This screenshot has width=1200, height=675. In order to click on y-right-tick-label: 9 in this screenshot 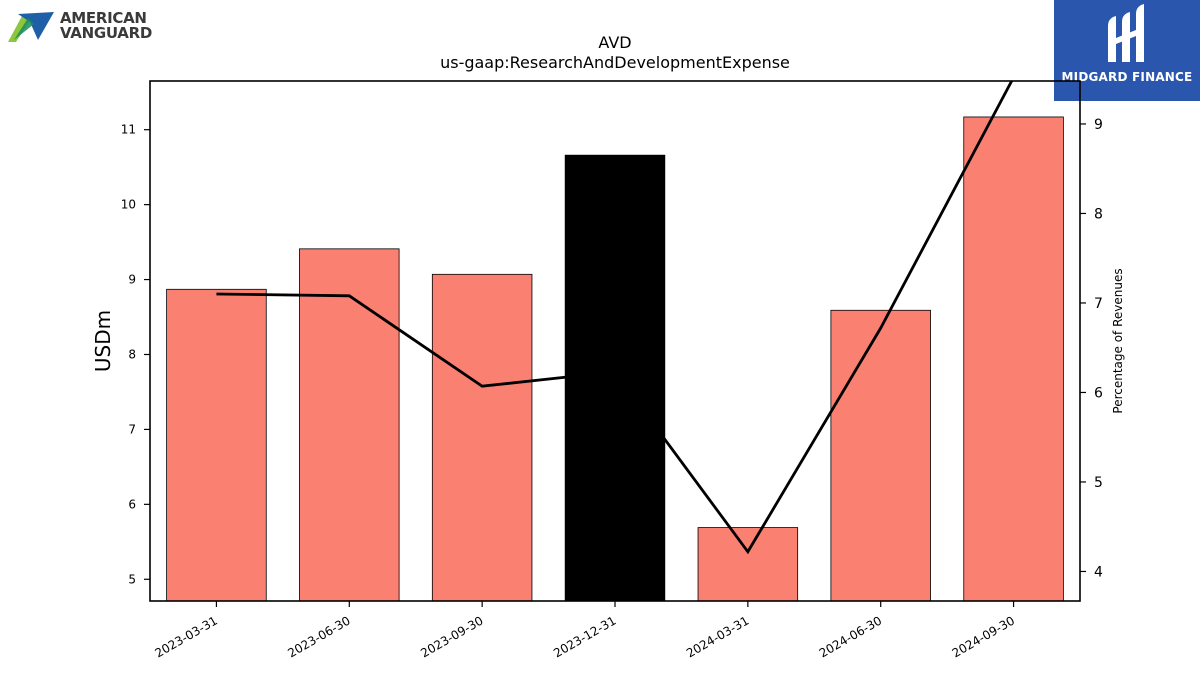, I will do `click(1098, 125)`.